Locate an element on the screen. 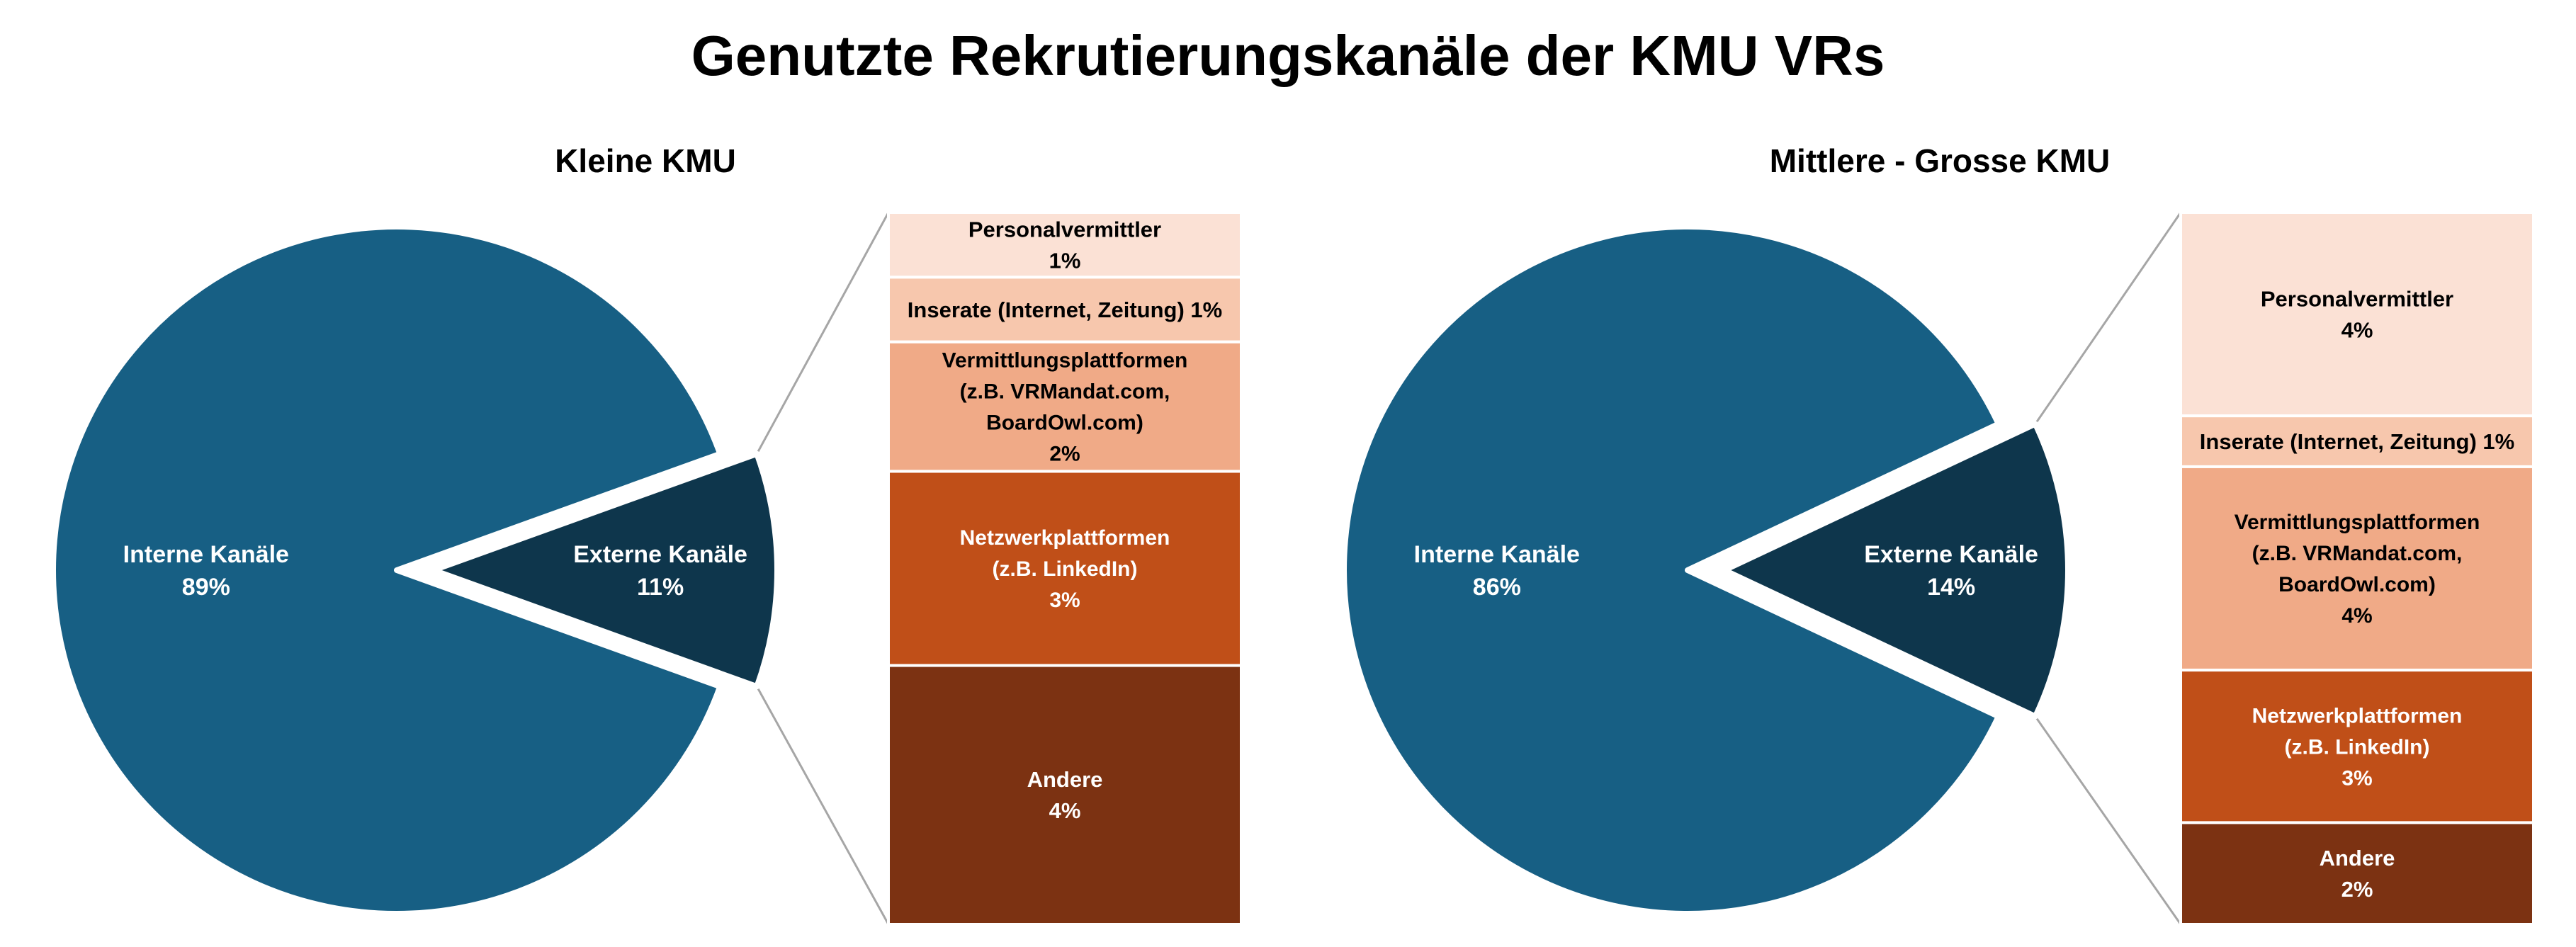 Image resolution: width=2576 pixels, height=947 pixels. slice-label-interne: Interne Kanäle 89% is located at coordinates (206, 571).